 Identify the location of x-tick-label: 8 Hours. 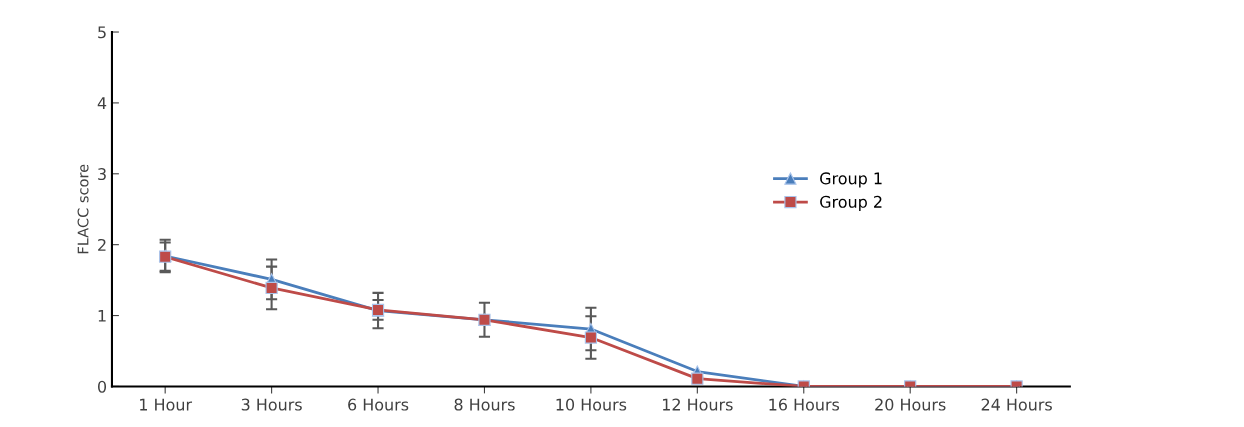
(484, 404).